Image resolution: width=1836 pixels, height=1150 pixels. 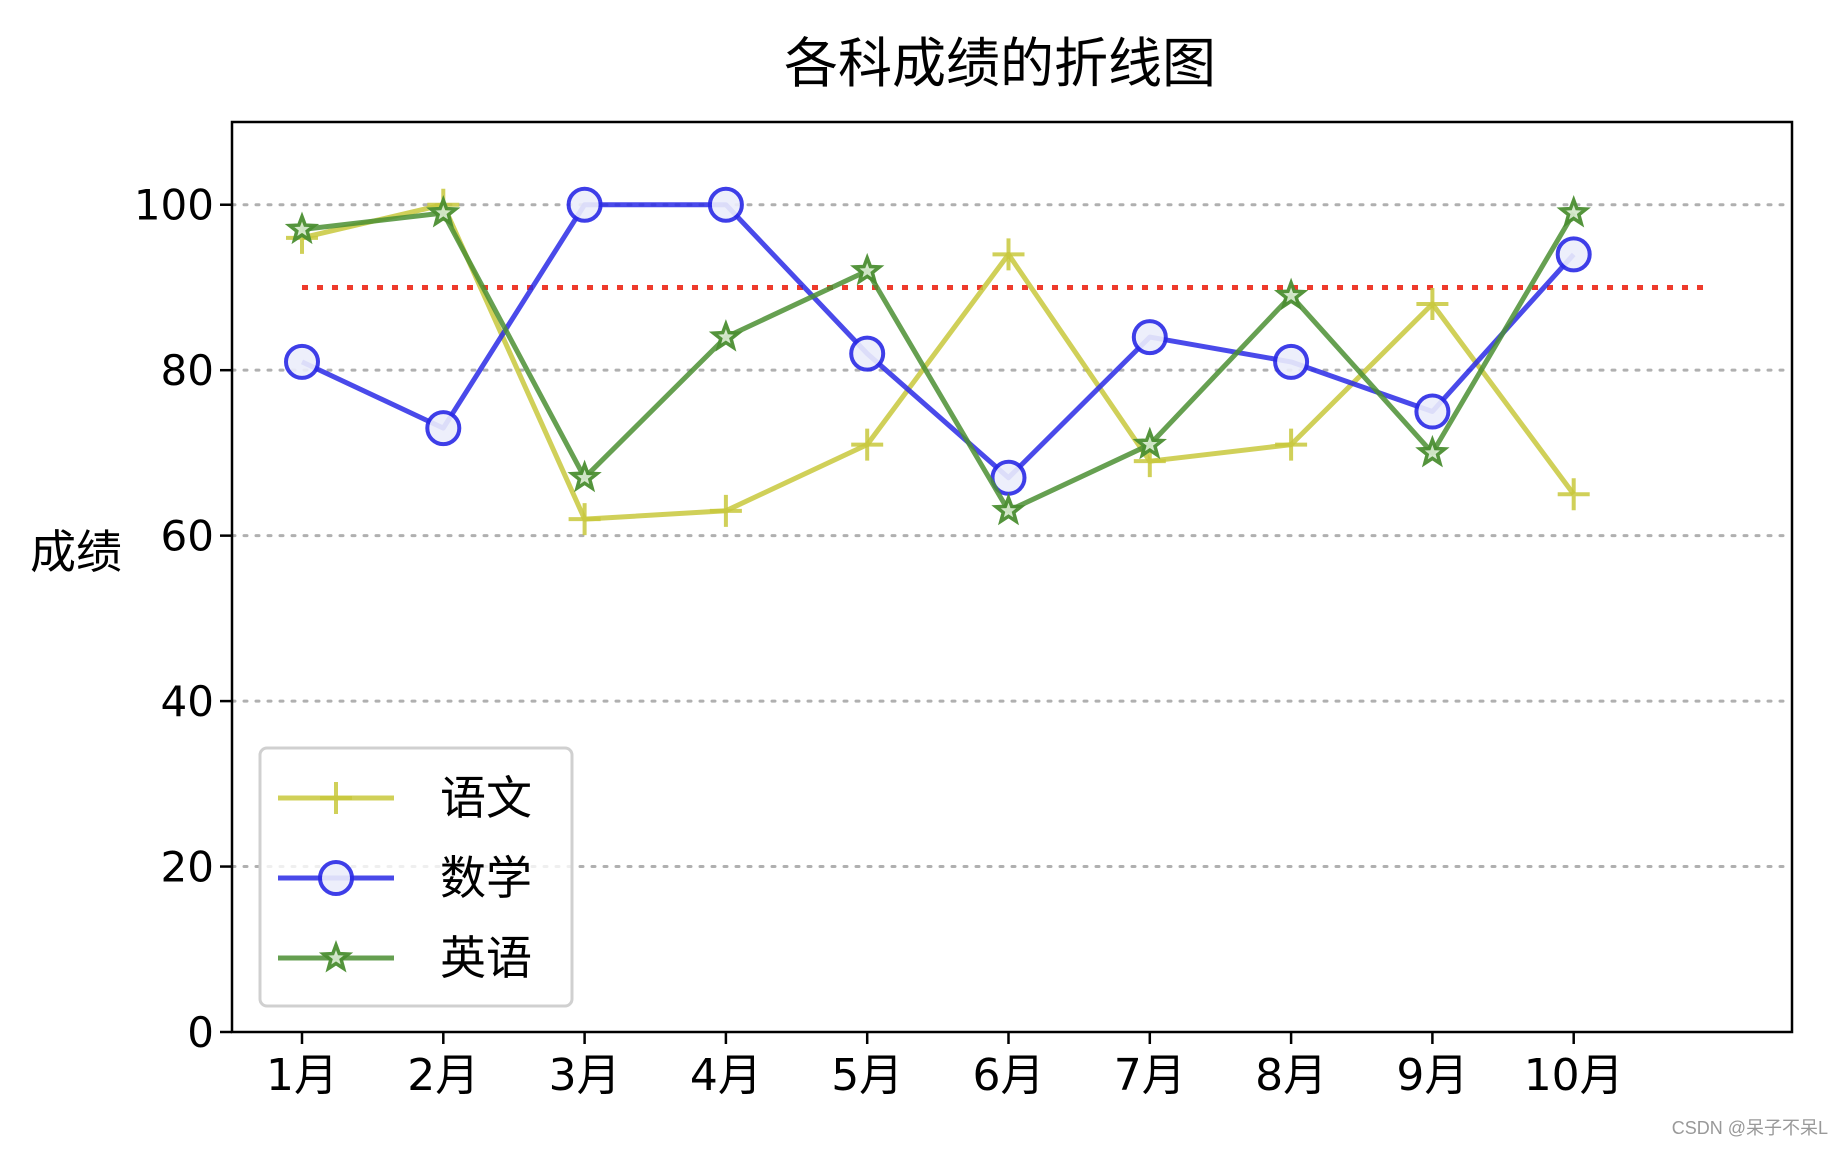 I want to click on x-tick-label: 5月, so click(x=867, y=1075).